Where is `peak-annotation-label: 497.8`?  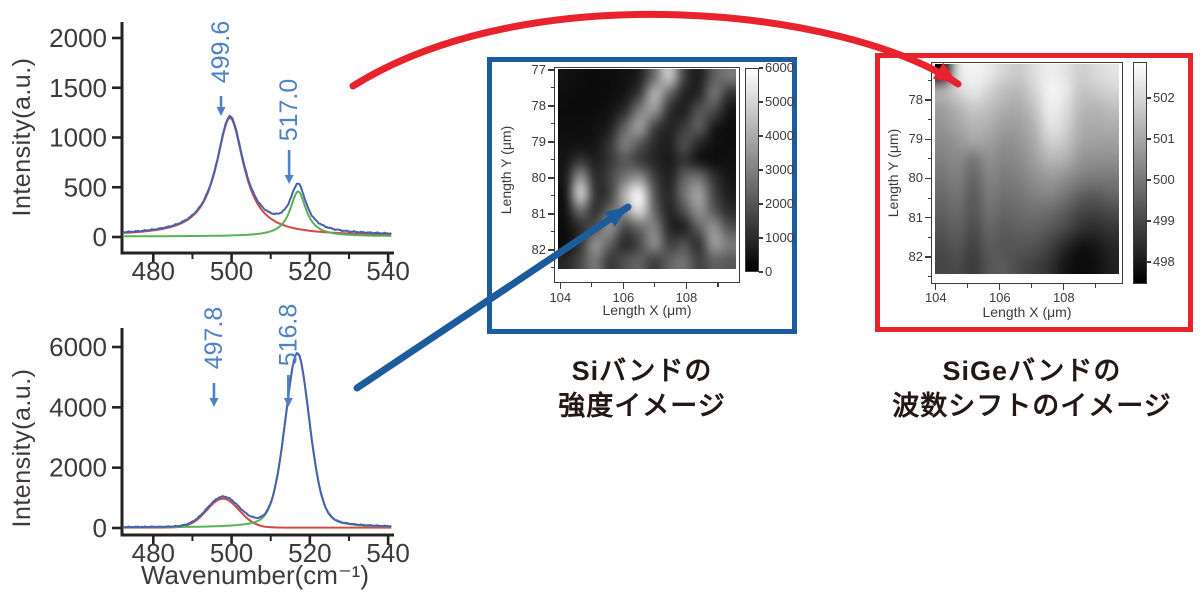 peak-annotation-label: 497.8 is located at coordinates (214, 338).